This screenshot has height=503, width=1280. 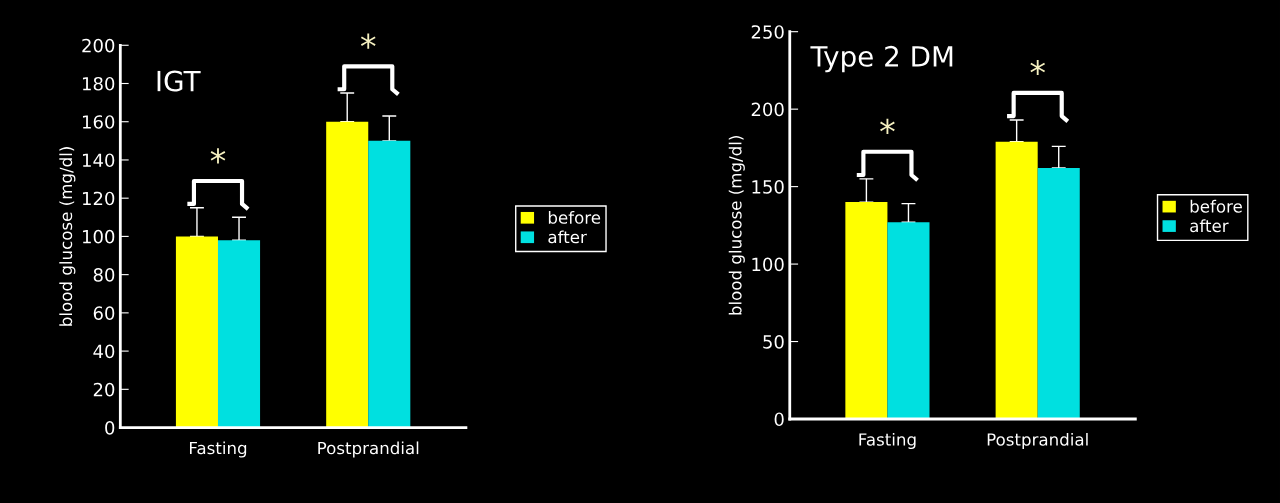 I want to click on y-tick-label: 140, so click(x=98, y=160).